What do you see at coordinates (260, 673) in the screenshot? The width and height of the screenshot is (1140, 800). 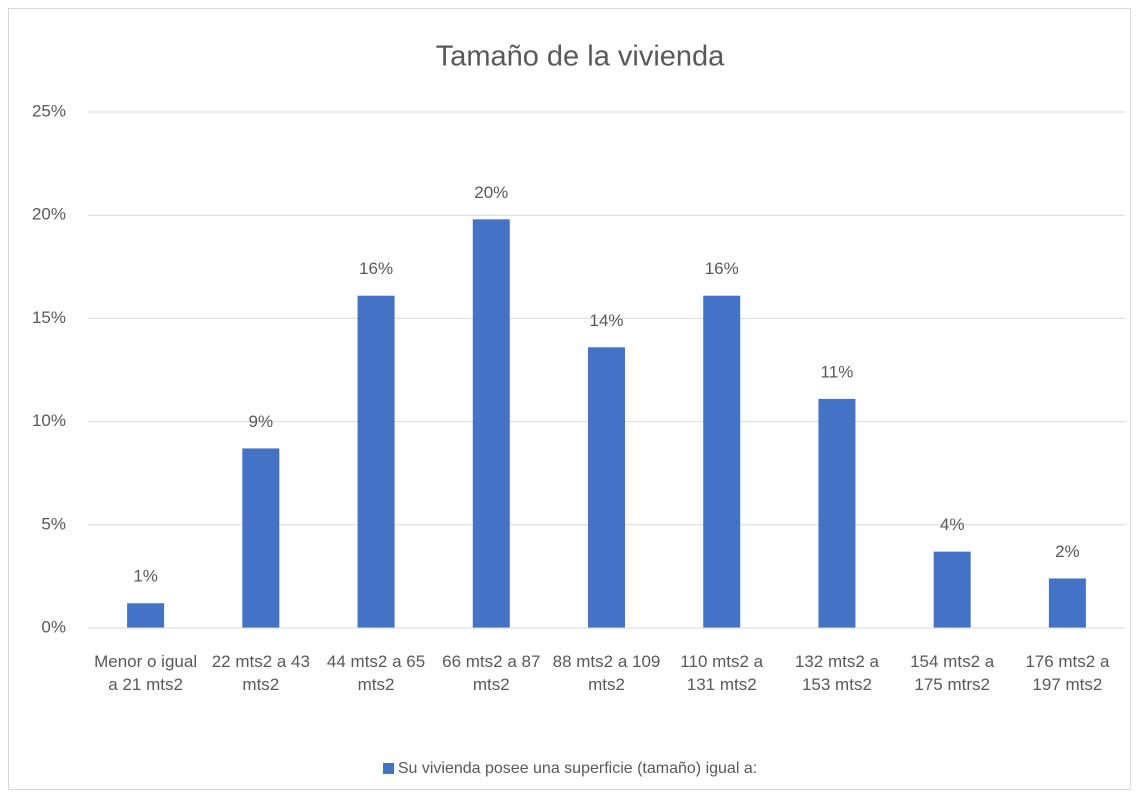 I see `x-tick-label: 22 mts2 a 43 mts2` at bounding box center [260, 673].